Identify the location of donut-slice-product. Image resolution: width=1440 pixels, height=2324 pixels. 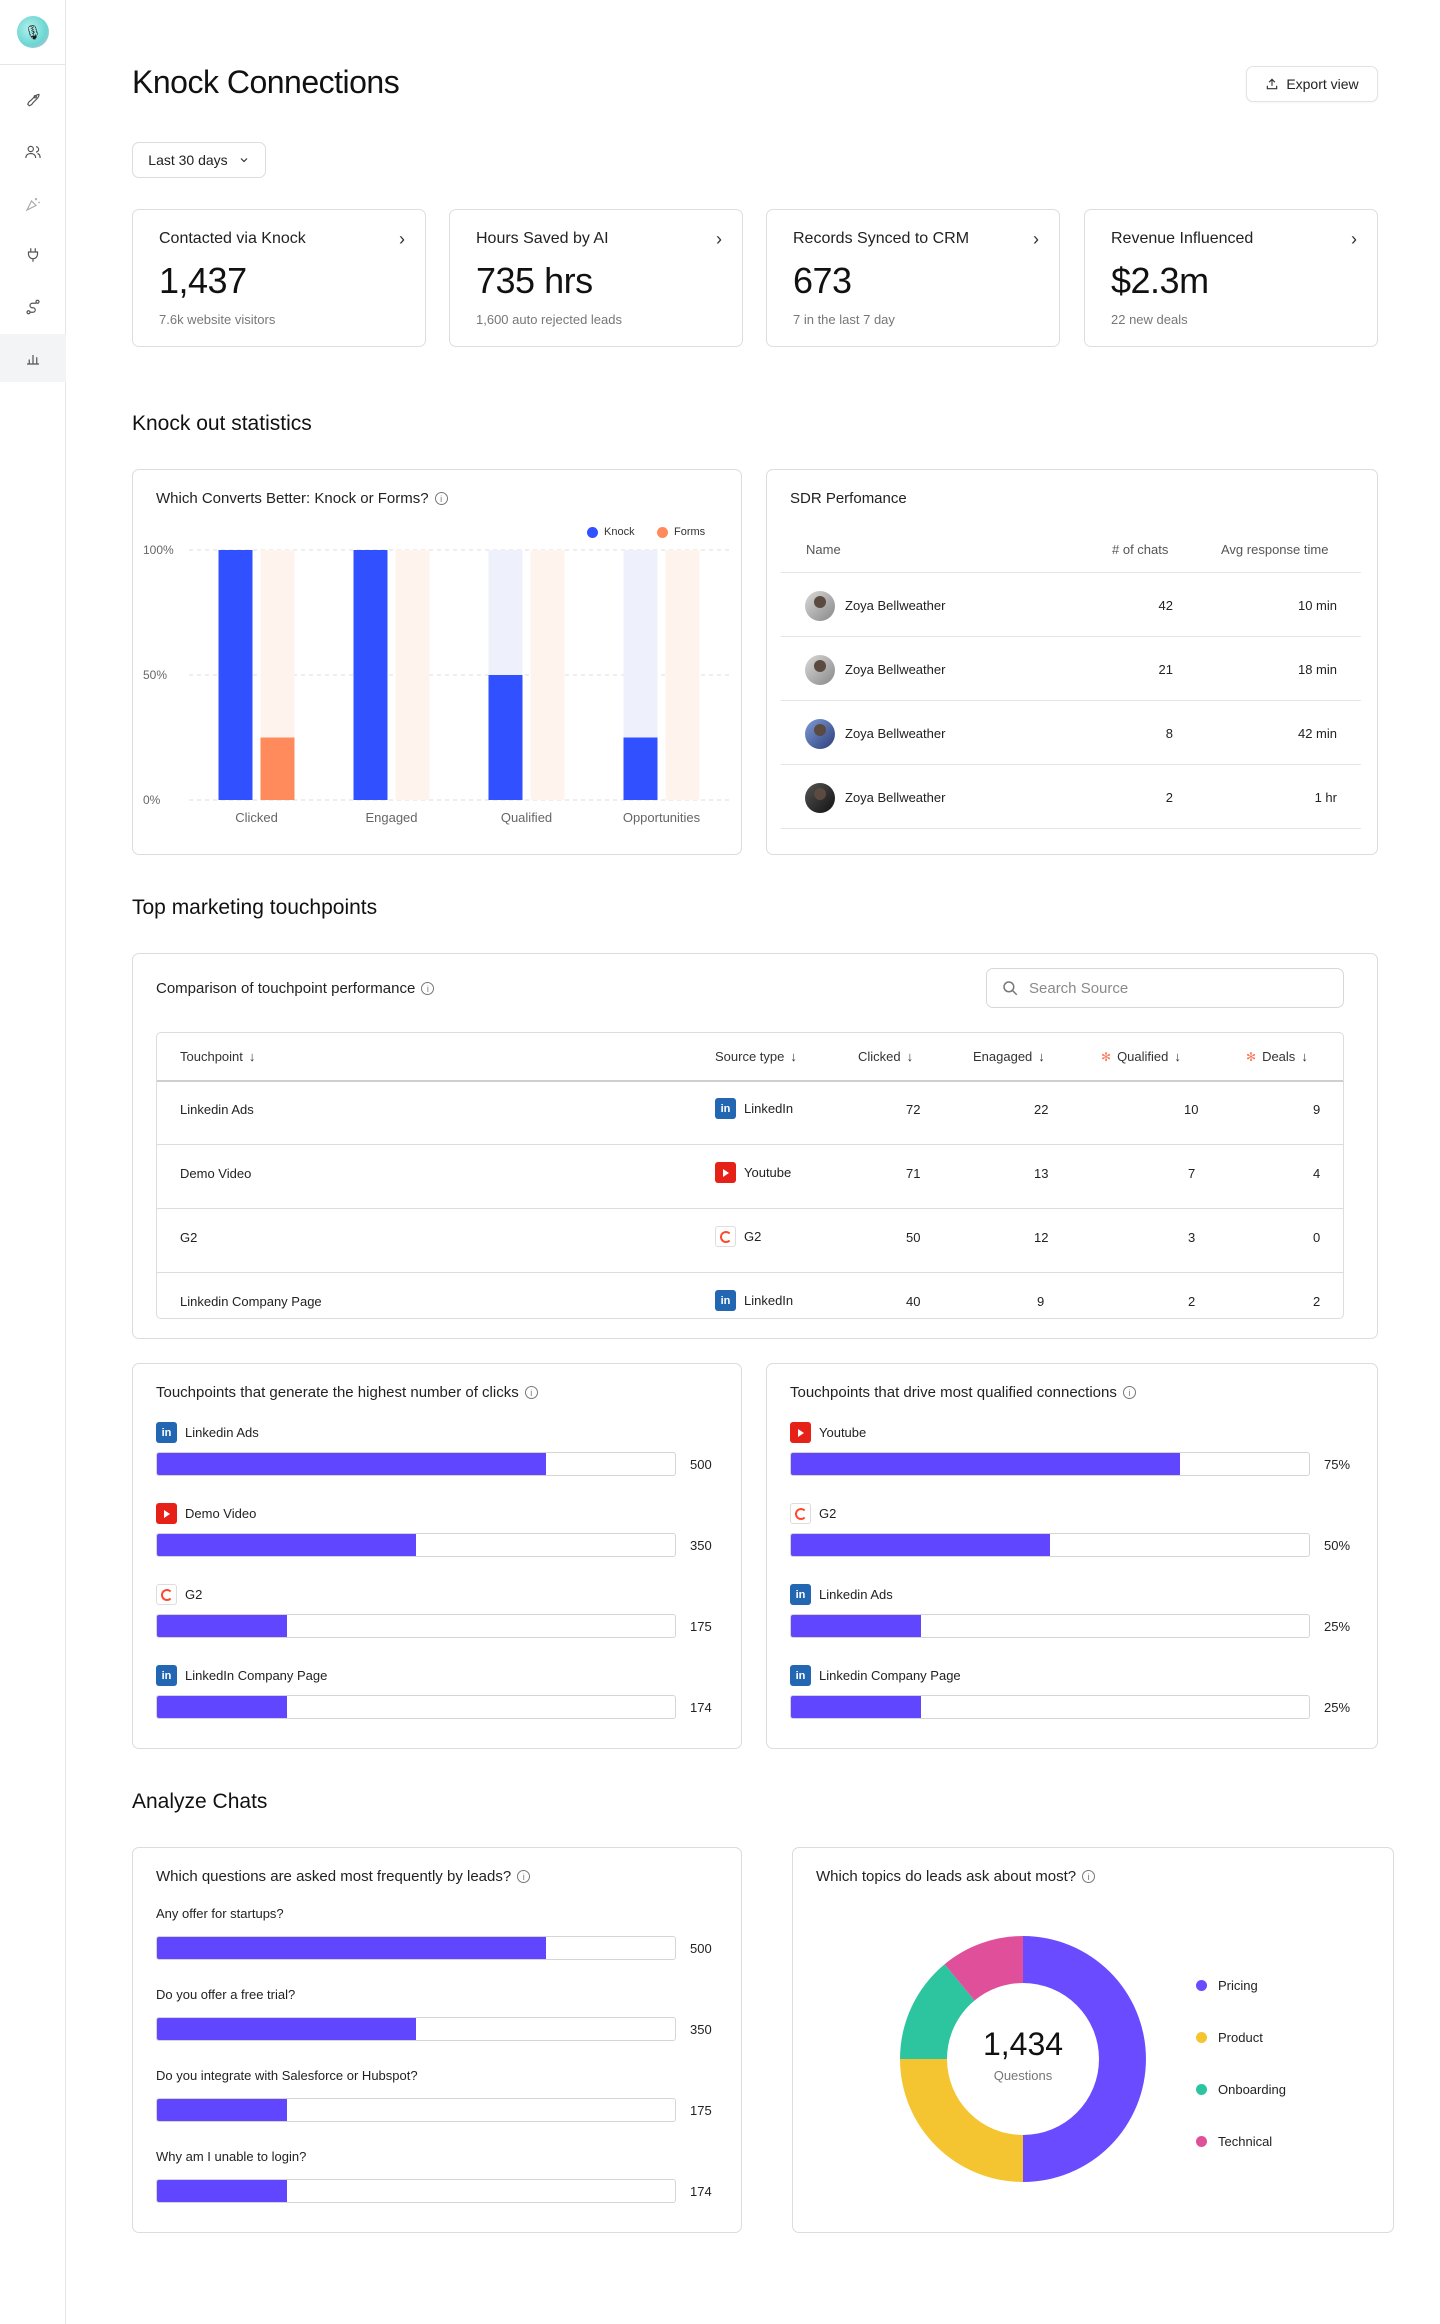
(961, 2120).